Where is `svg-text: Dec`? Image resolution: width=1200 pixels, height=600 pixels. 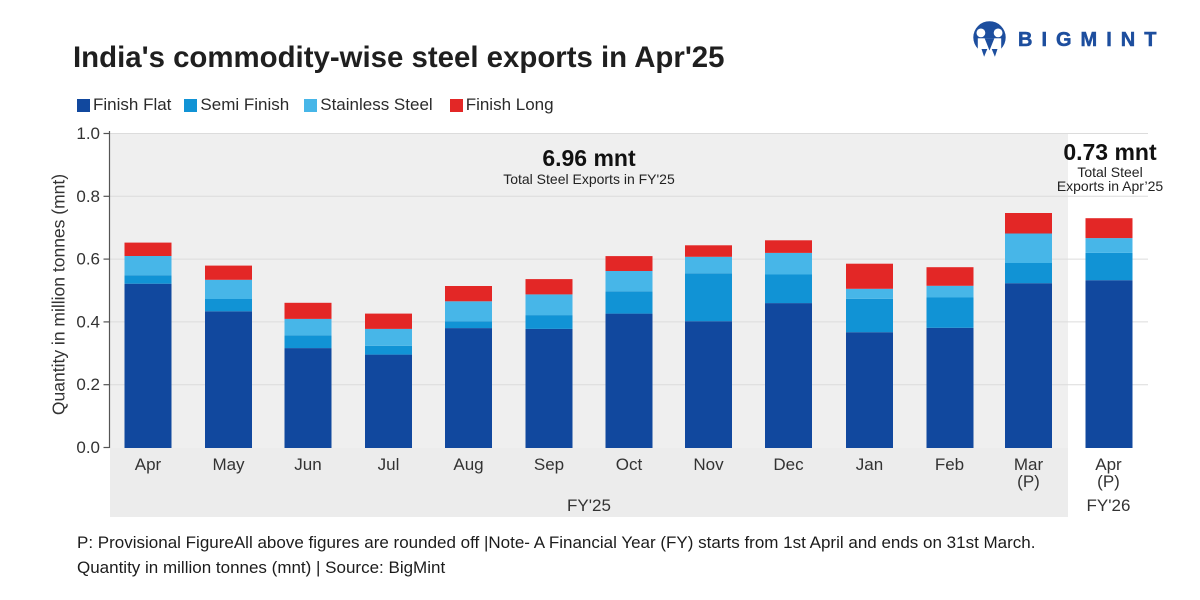 svg-text: Dec is located at coordinates (788, 464).